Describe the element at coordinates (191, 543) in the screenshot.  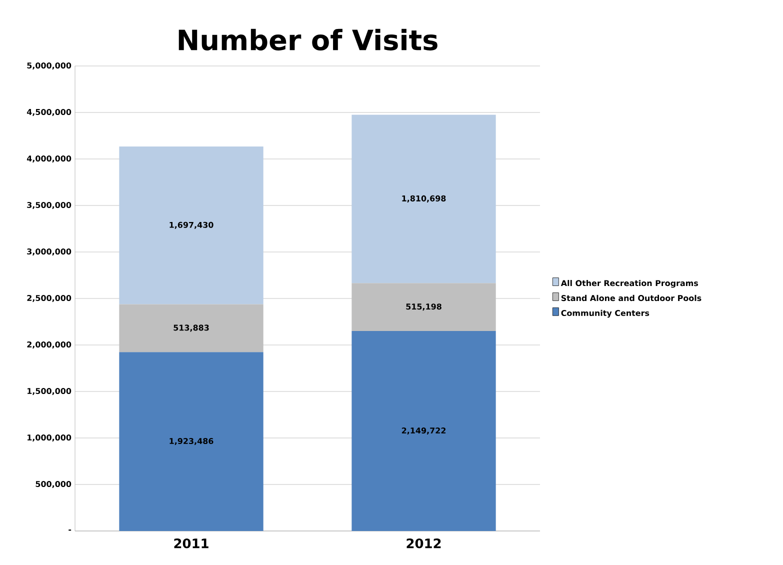
I see `x-tick-label: 2011` at that location.